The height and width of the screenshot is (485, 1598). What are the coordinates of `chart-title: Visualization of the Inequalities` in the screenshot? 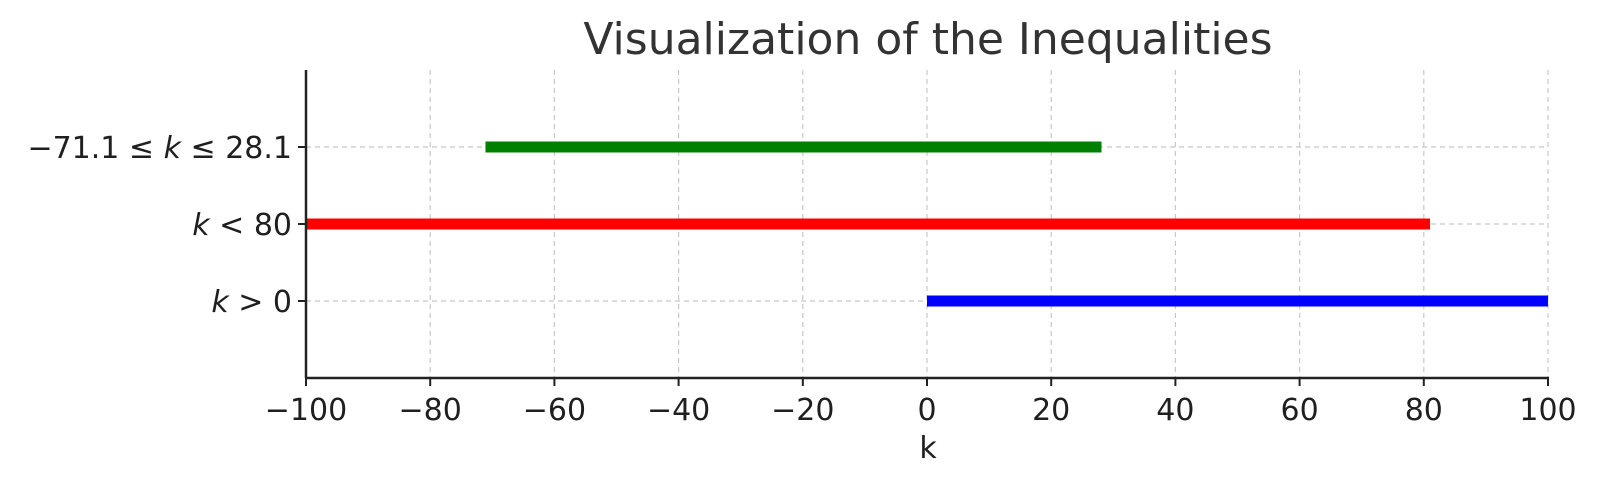 It's located at (927, 39).